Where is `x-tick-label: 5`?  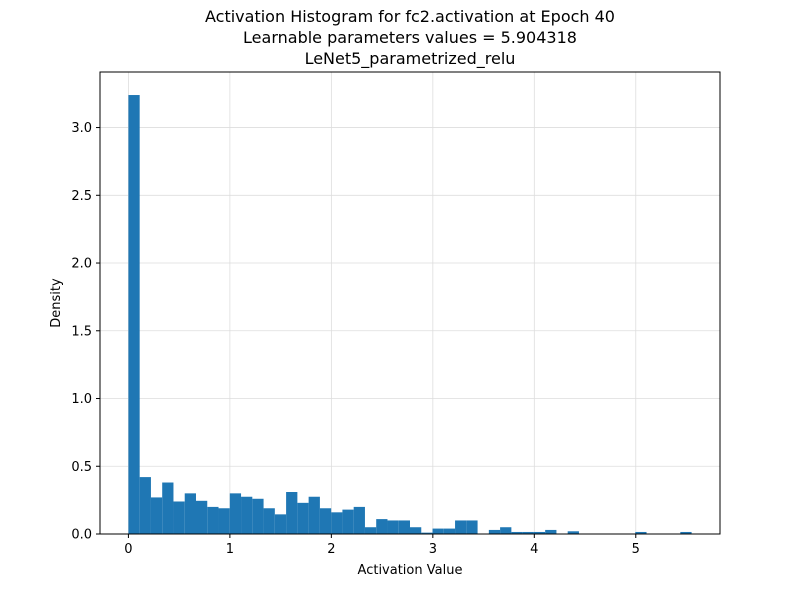
x-tick-label: 5 is located at coordinates (636, 549).